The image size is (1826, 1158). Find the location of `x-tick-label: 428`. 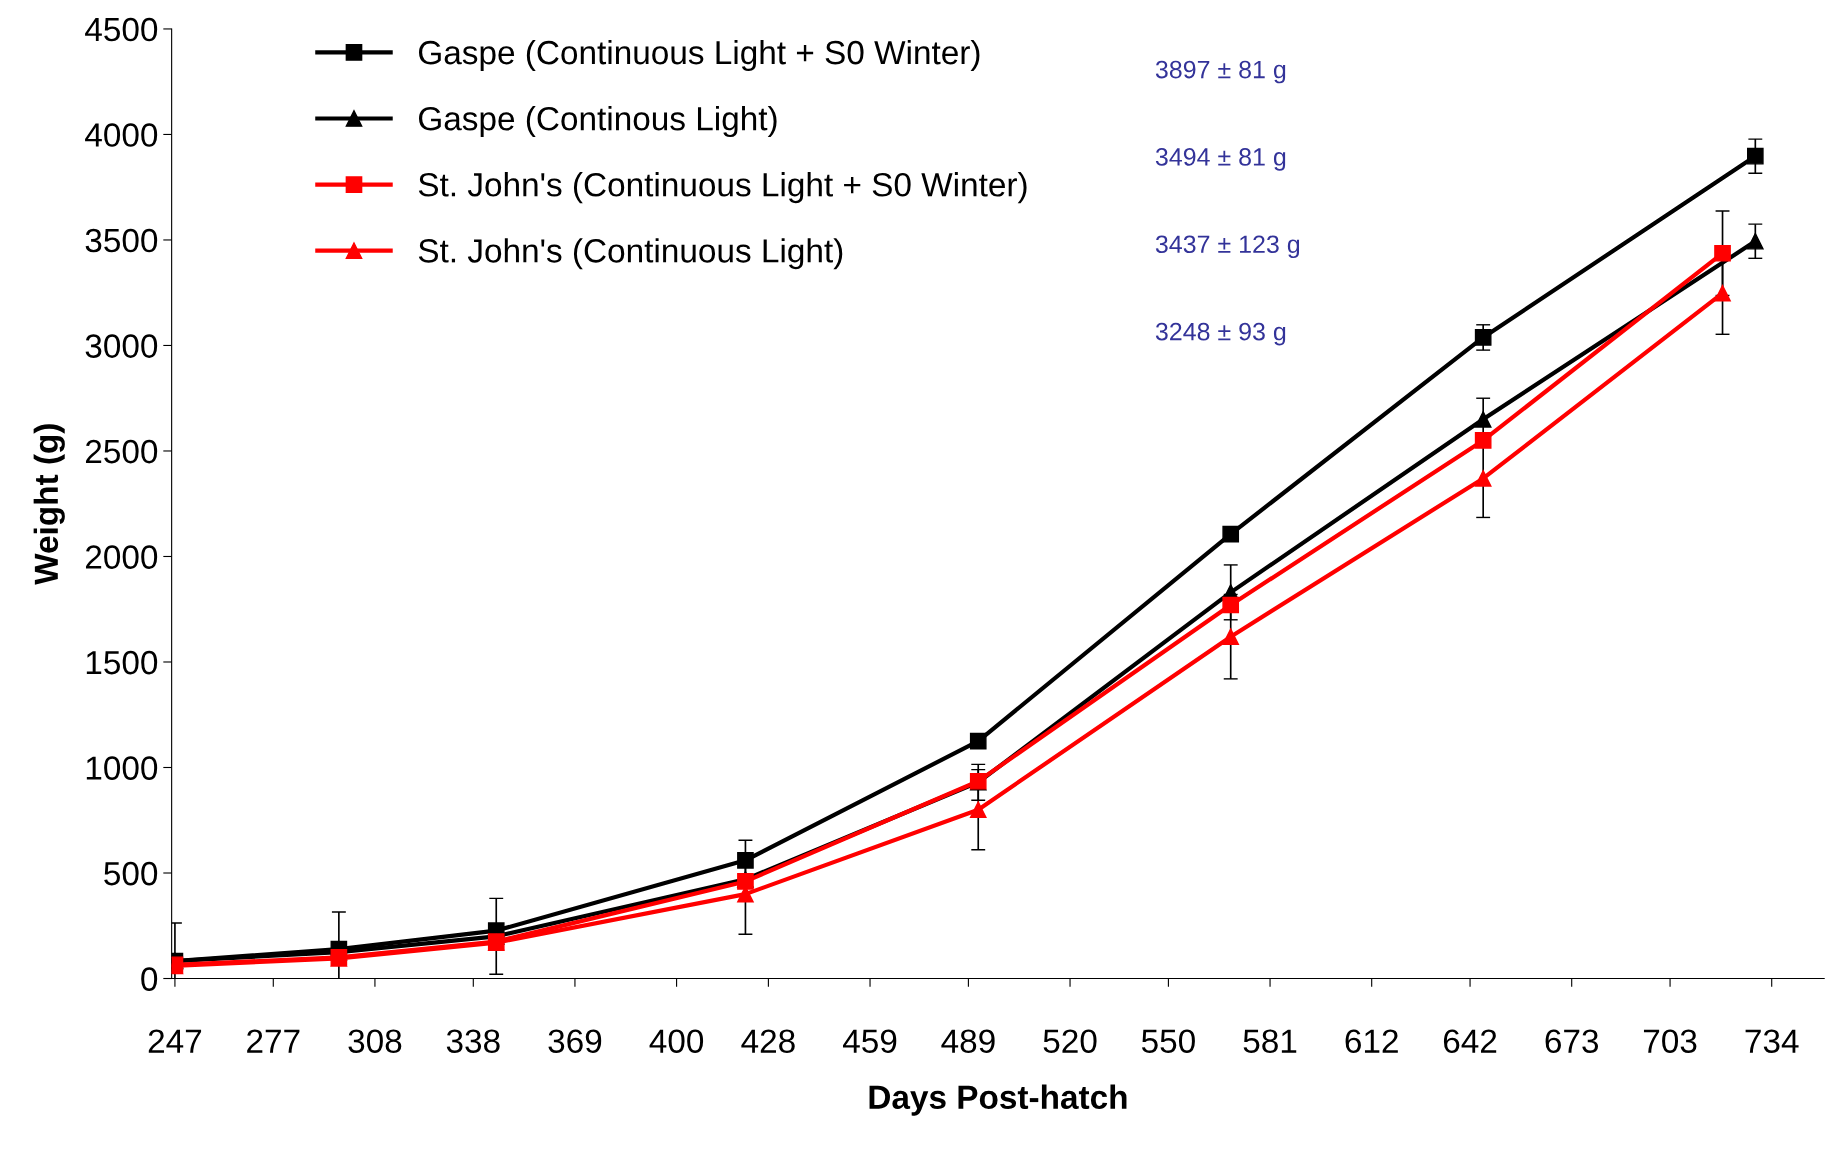

x-tick-label: 428 is located at coordinates (768, 1041).